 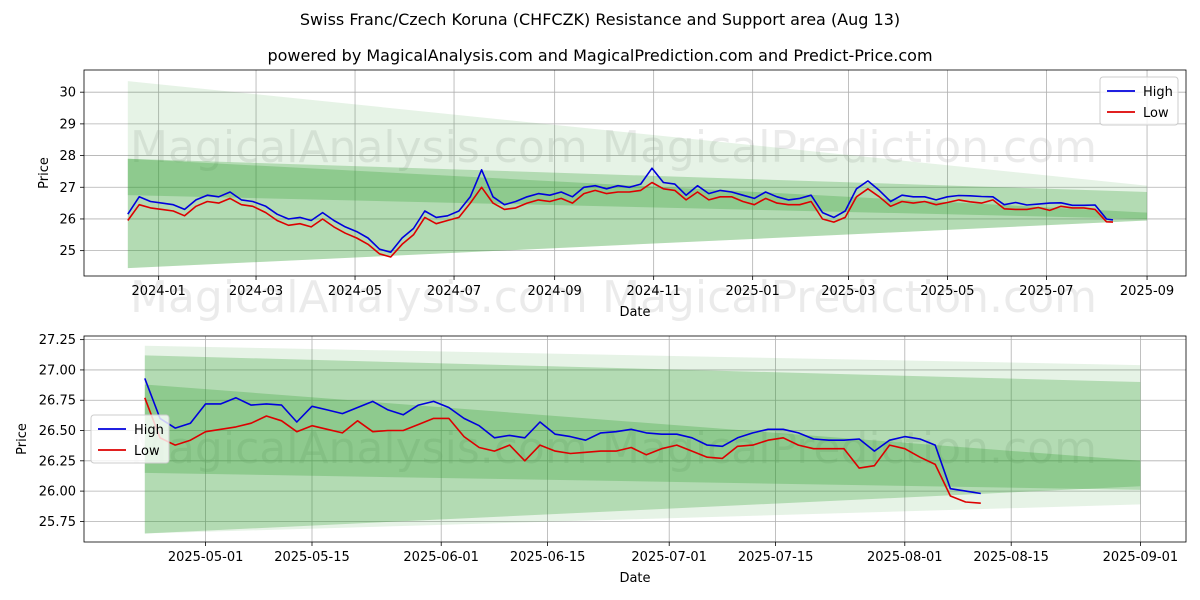 I want to click on x-tick-label: 2024-01, so click(x=158, y=291).